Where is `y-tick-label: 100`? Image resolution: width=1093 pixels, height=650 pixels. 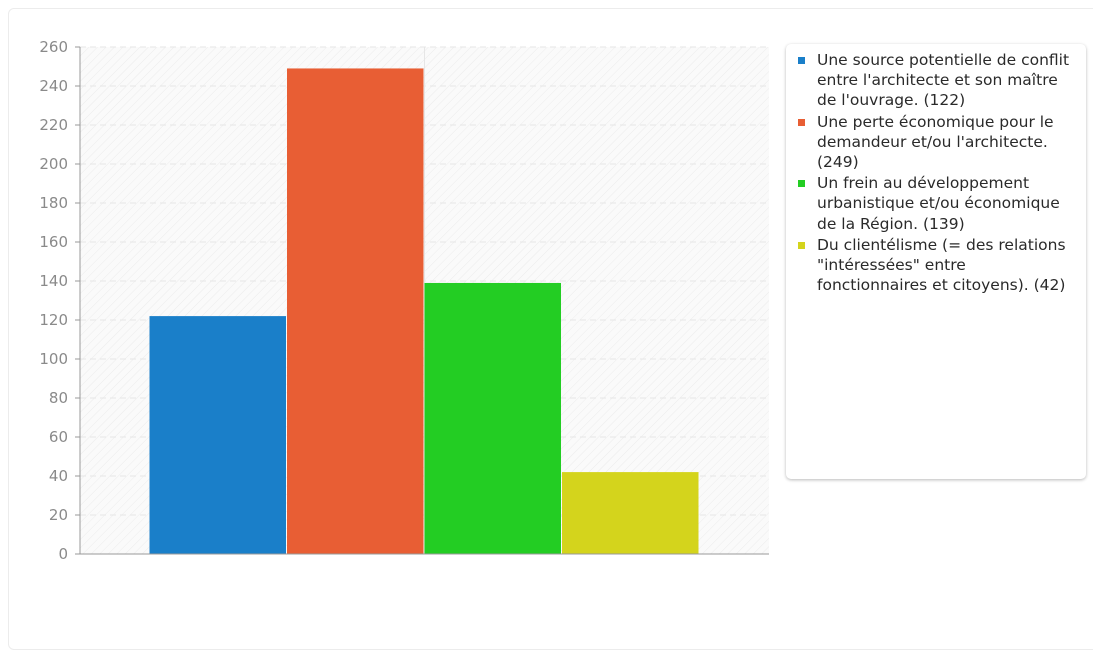 y-tick-label: 100 is located at coordinates (53, 359).